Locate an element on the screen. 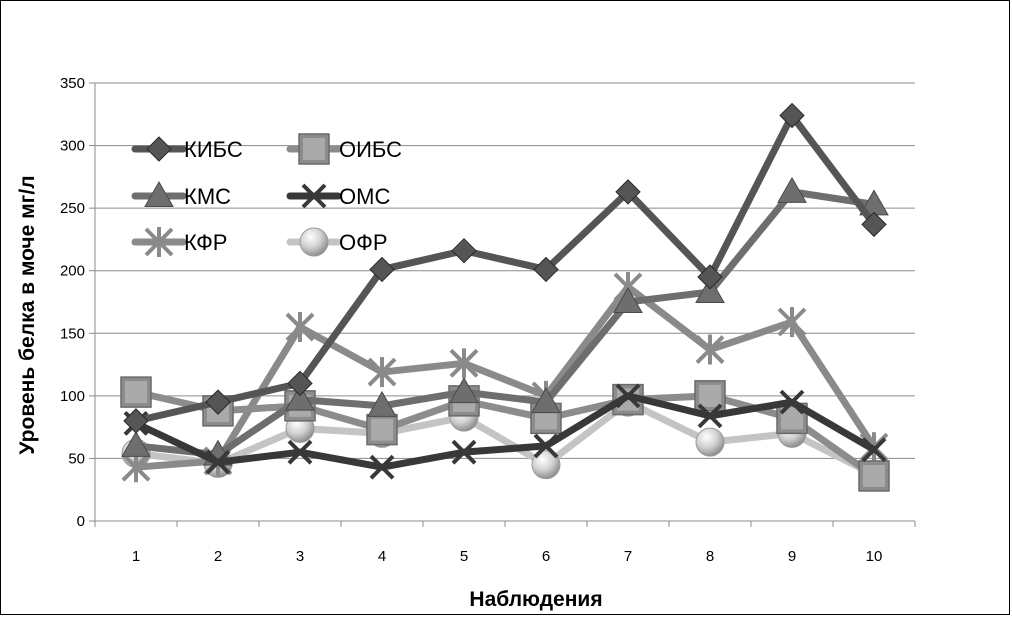 Image resolution: width=1012 pixels, height=617 pixels. legend-item-1: КИБС is located at coordinates (187, 149).